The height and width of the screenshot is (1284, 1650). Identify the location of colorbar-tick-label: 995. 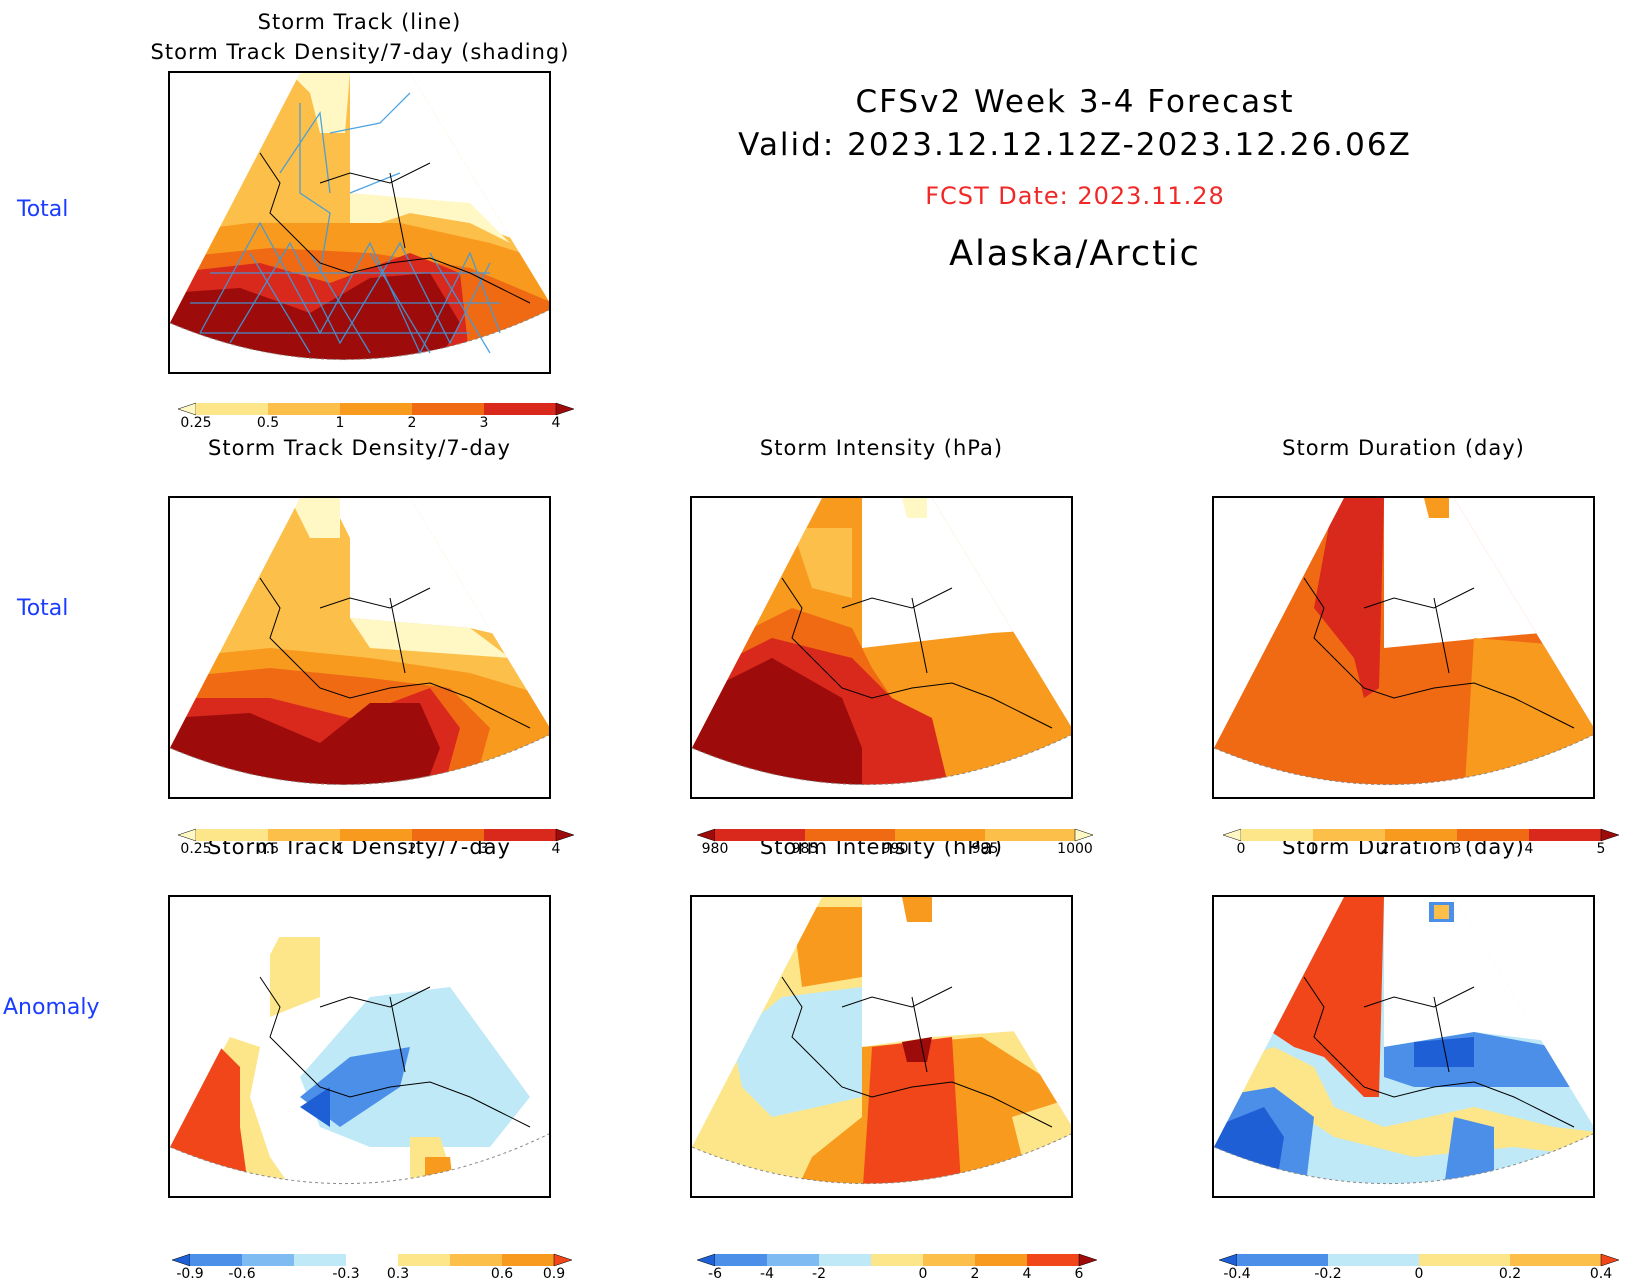
(985, 849).